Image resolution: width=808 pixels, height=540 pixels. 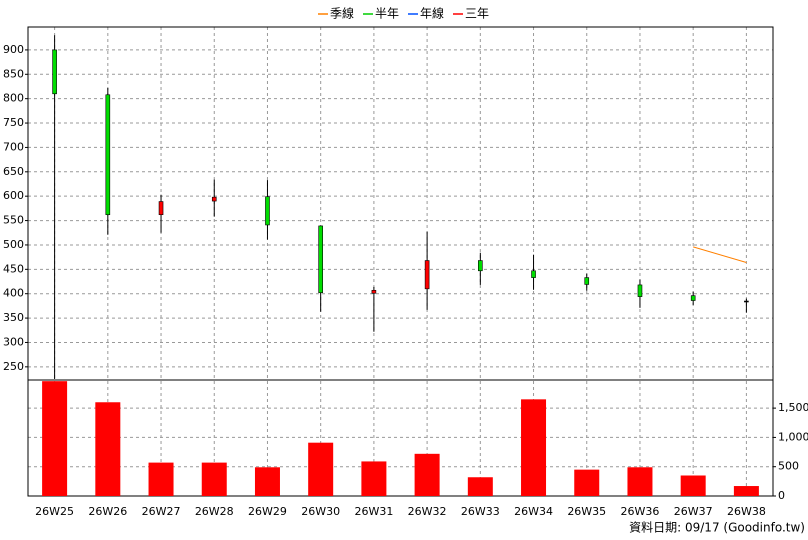 What do you see at coordinates (13, 317) in the screenshot?
I see `y-tick-label: 350` at bounding box center [13, 317].